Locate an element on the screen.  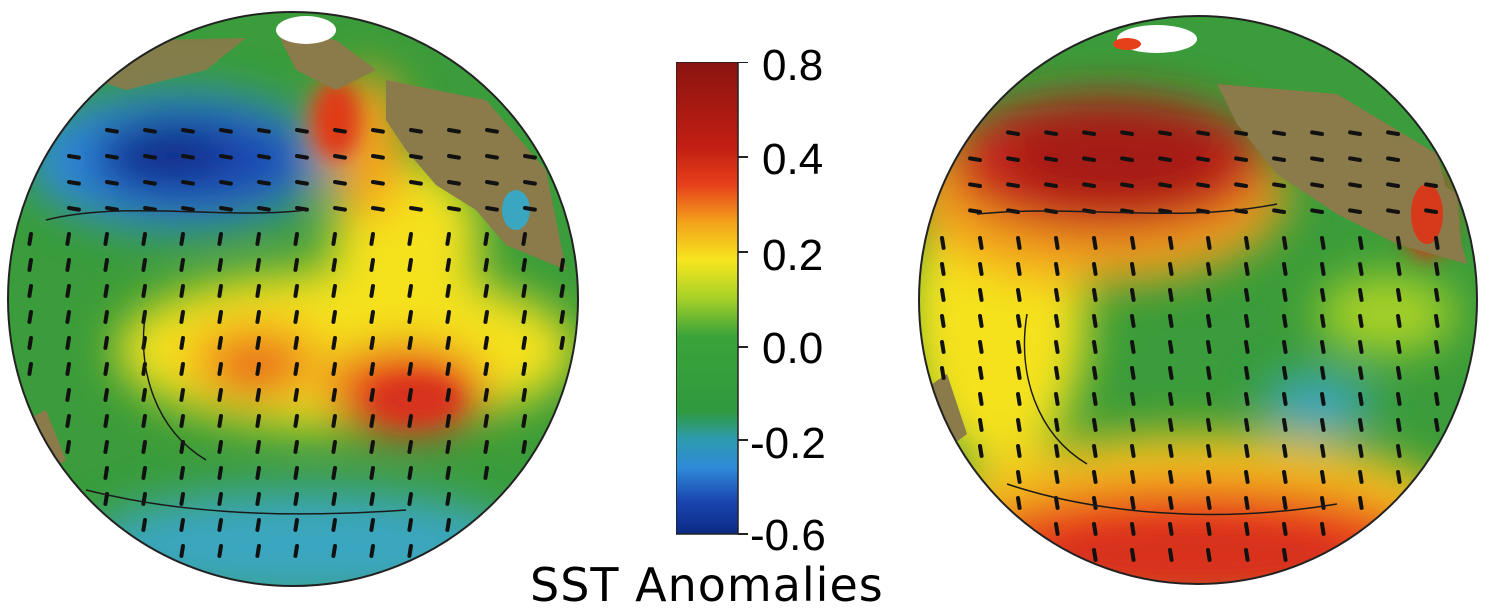
colorbar-tick-label: 0.4 is located at coordinates (793, 159).